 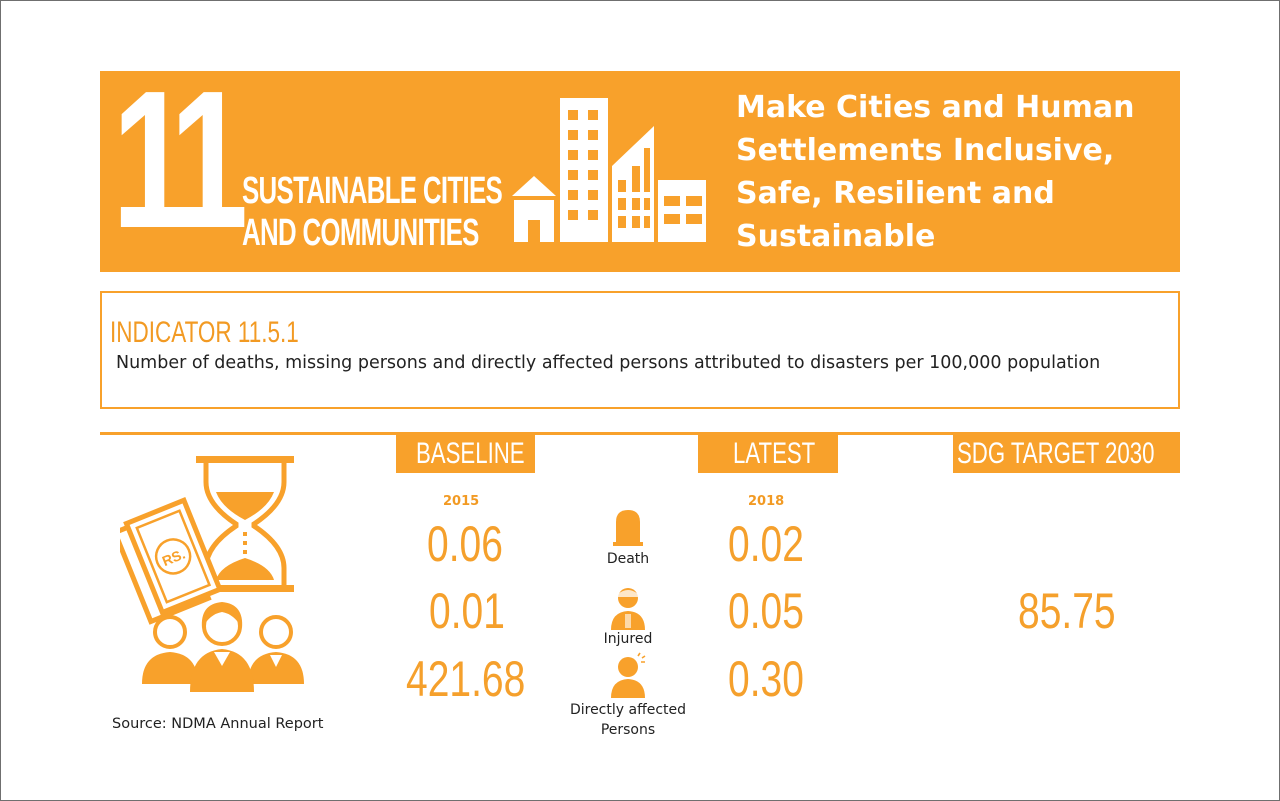 What do you see at coordinates (774, 453) in the screenshot?
I see `latest-header-label: LATEST` at bounding box center [774, 453].